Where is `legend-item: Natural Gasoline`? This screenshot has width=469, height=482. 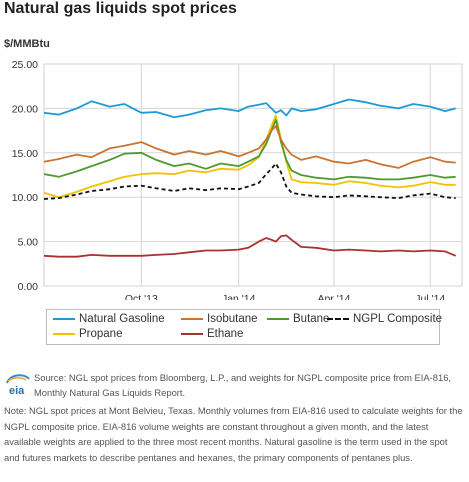 legend-item: Natural Gasoline is located at coordinates (109, 319).